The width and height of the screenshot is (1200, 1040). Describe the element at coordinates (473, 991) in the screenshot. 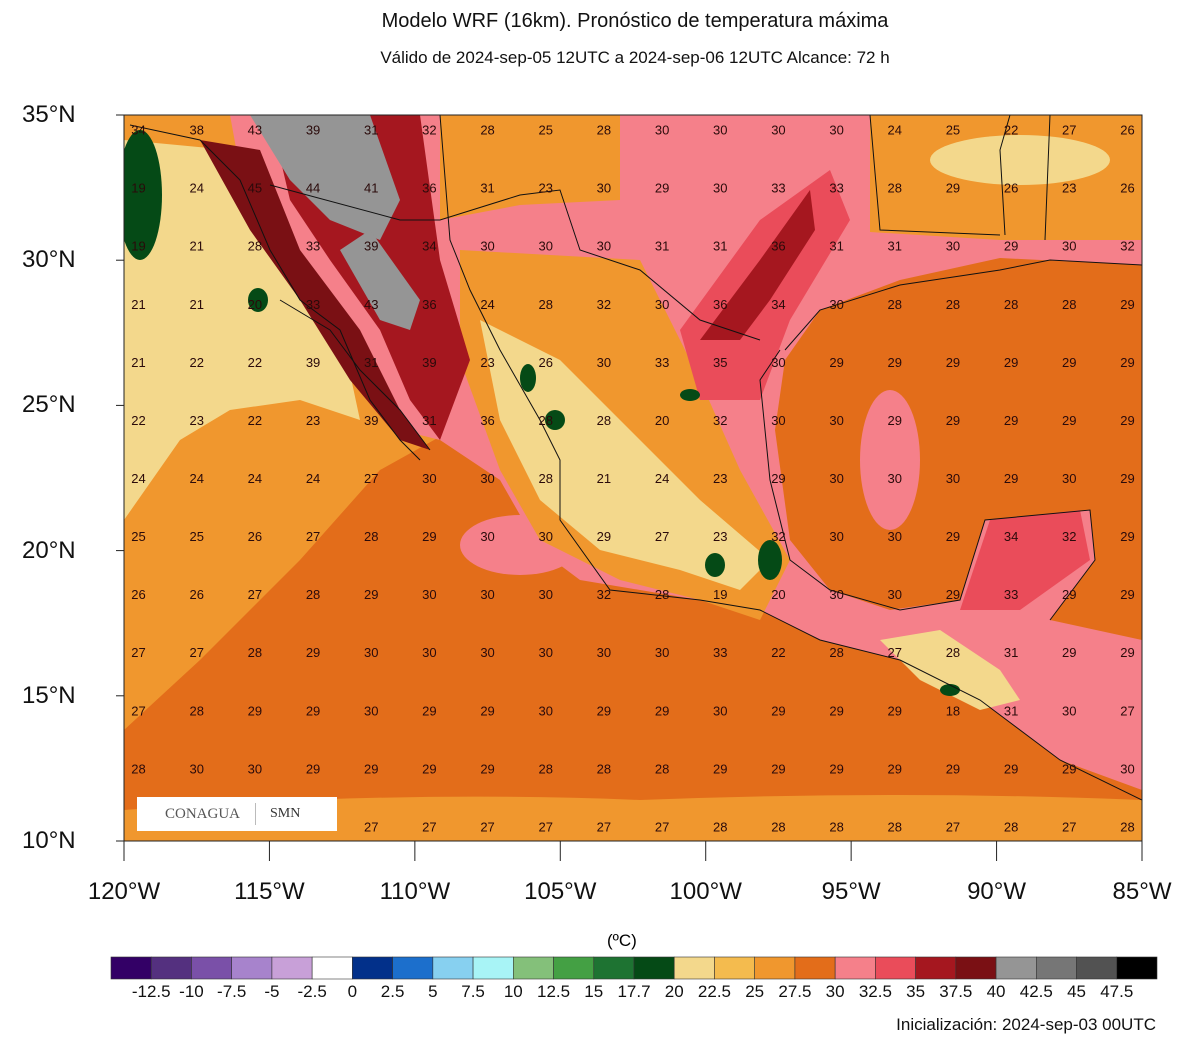

I see `colorbar-label: 7.5` at that location.